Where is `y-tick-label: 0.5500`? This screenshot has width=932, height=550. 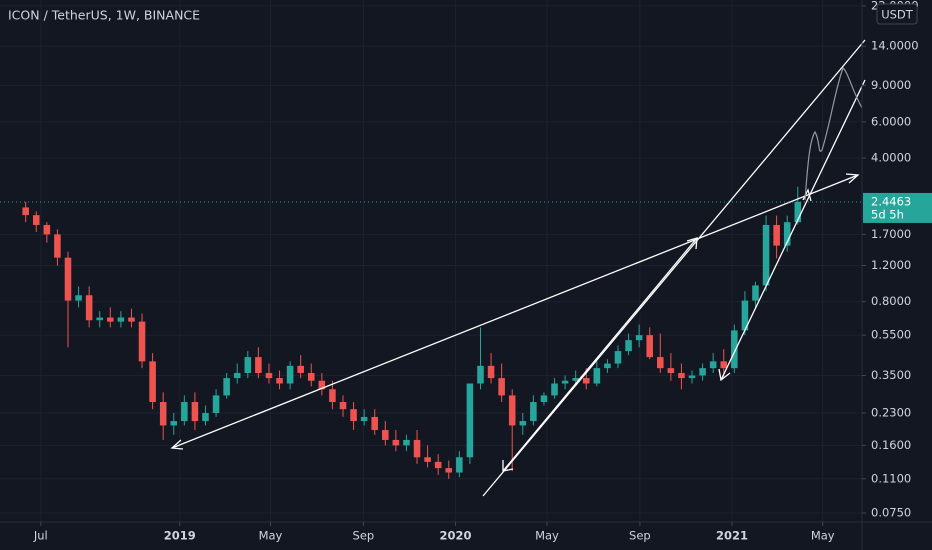
y-tick-label: 0.5500 is located at coordinates (891, 335).